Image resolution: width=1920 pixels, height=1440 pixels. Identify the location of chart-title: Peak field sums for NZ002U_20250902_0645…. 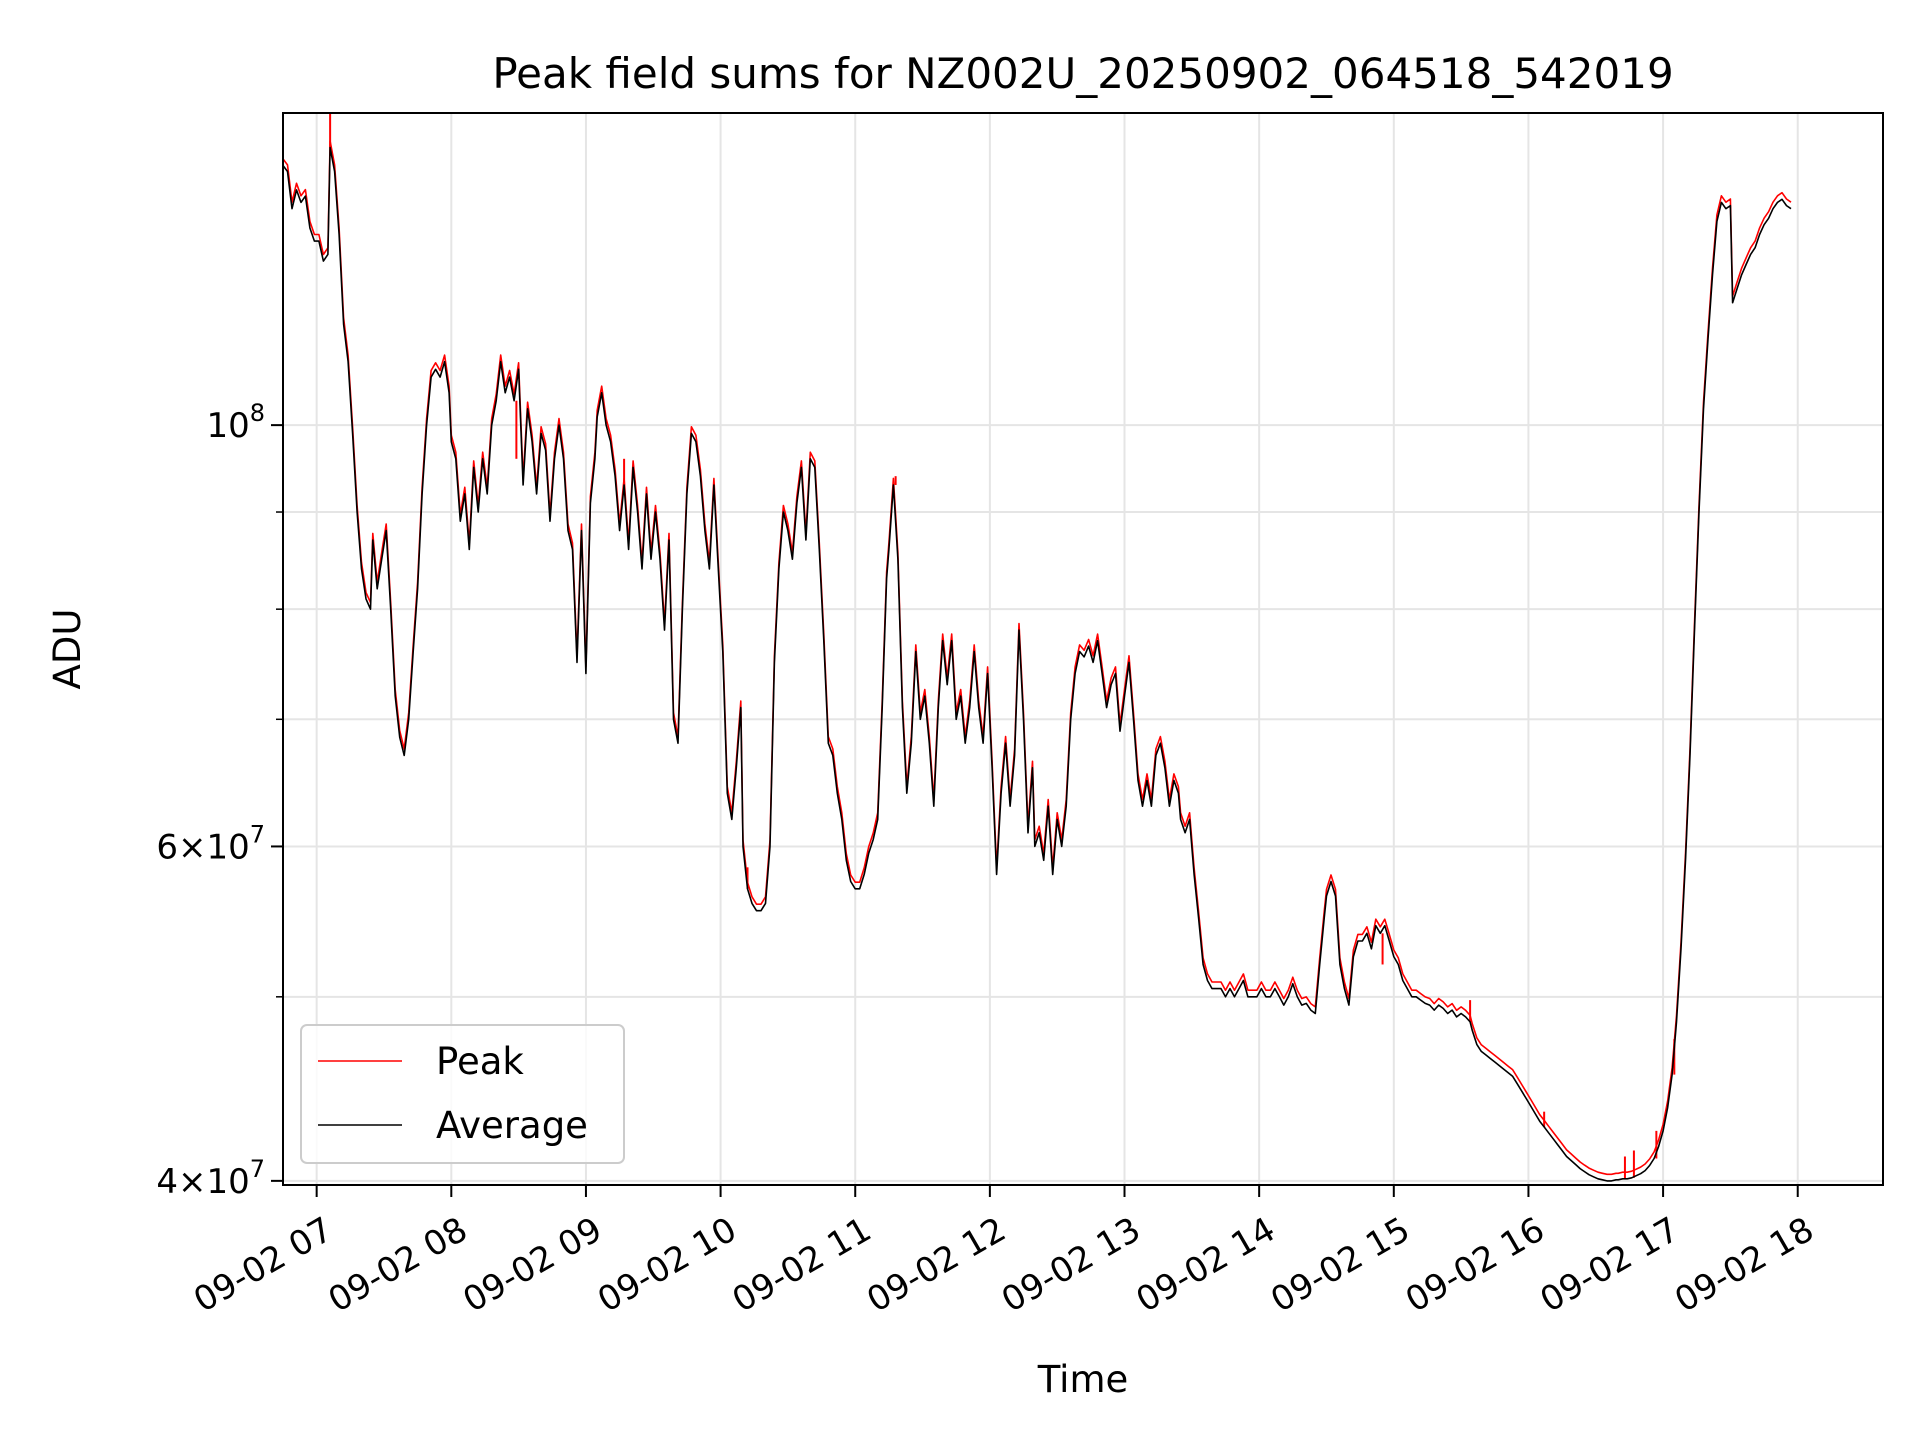
(1082, 73).